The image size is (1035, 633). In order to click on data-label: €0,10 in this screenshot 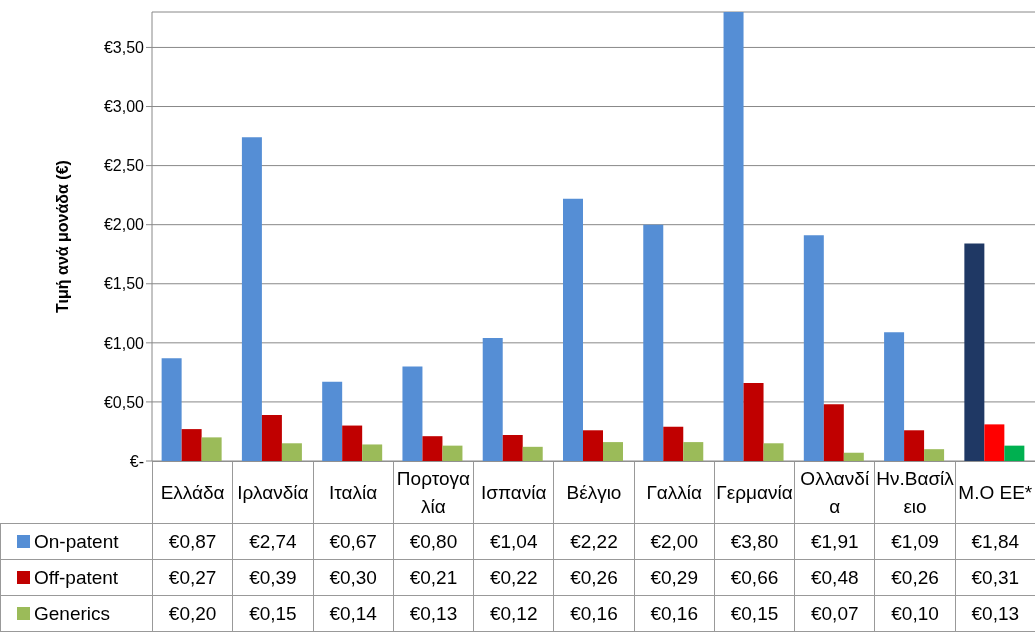, I will do `click(915, 613)`.